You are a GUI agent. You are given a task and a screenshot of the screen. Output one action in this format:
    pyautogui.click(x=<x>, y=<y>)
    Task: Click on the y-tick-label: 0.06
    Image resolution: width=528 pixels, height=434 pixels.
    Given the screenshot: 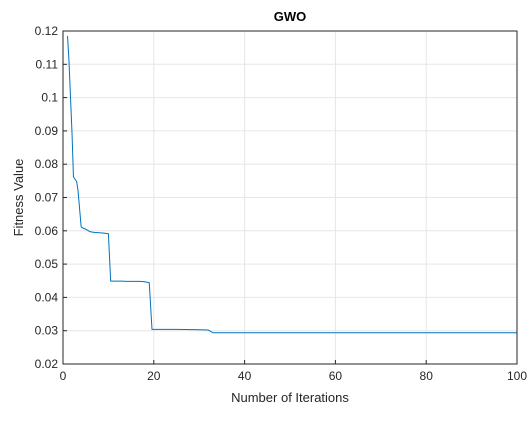 What is the action you would take?
    pyautogui.click(x=47, y=231)
    